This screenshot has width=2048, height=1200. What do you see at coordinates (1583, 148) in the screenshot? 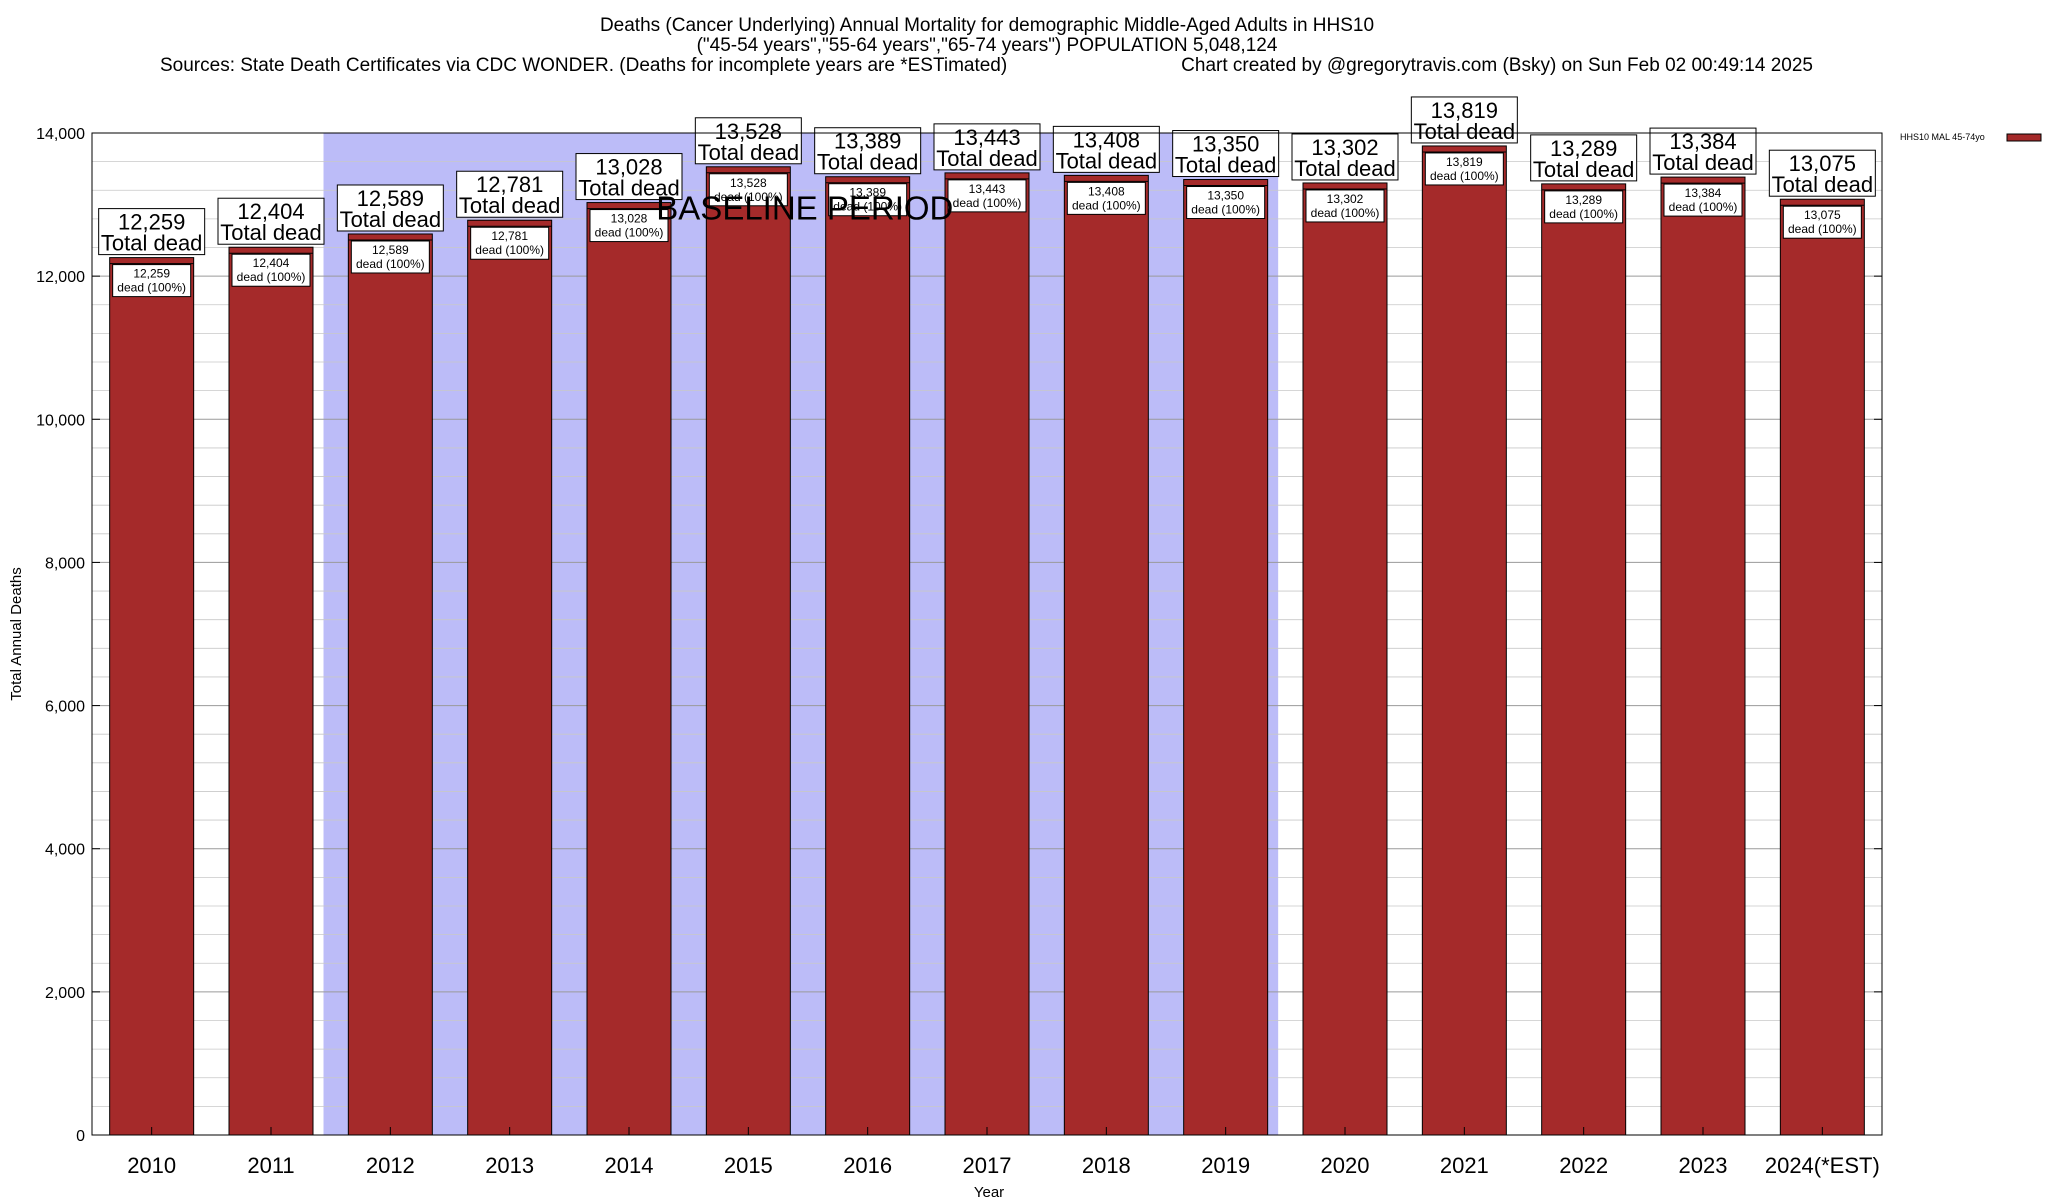
I see `bar-total-value-label: 13,289` at bounding box center [1583, 148].